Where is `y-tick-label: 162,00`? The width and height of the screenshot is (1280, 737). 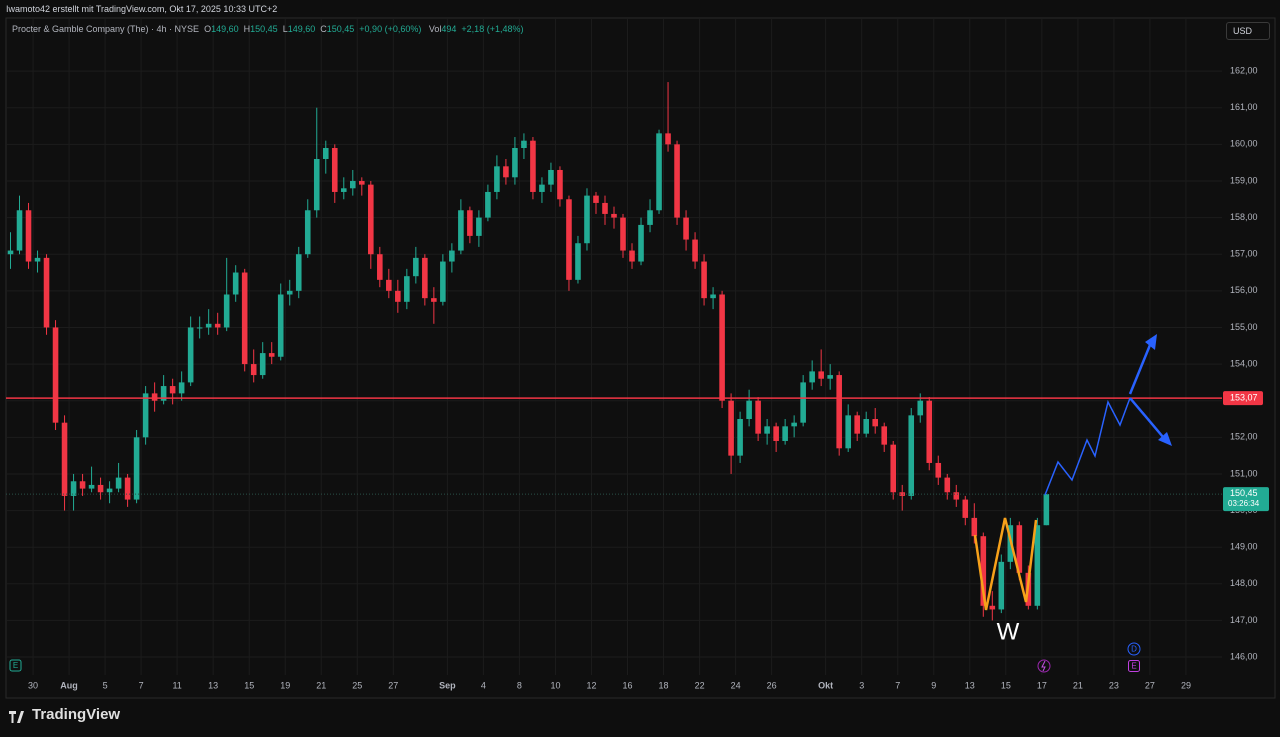 y-tick-label: 162,00 is located at coordinates (1244, 70).